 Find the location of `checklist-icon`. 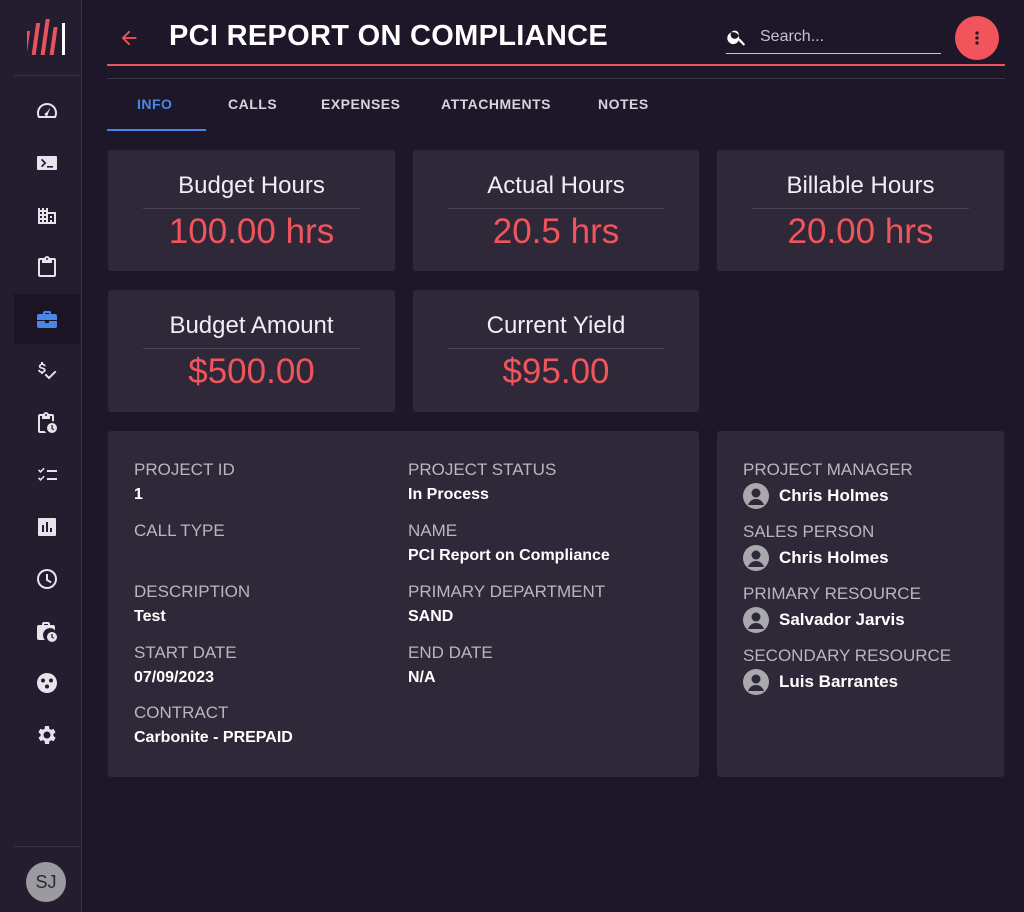

checklist-icon is located at coordinates (47, 474).